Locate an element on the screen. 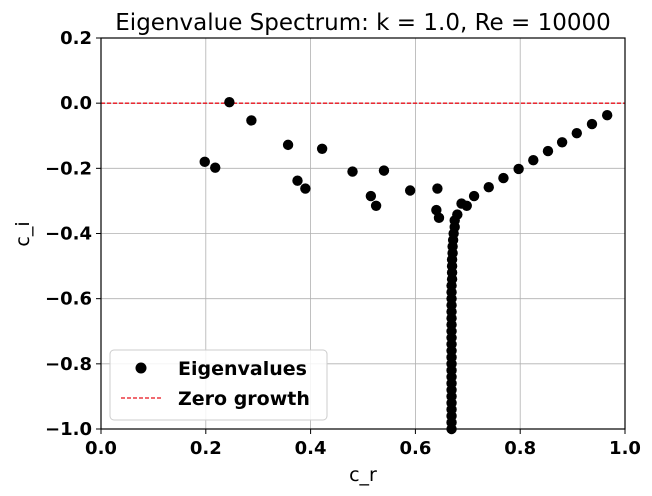  x-axis-label: c_r is located at coordinates (363, 475).